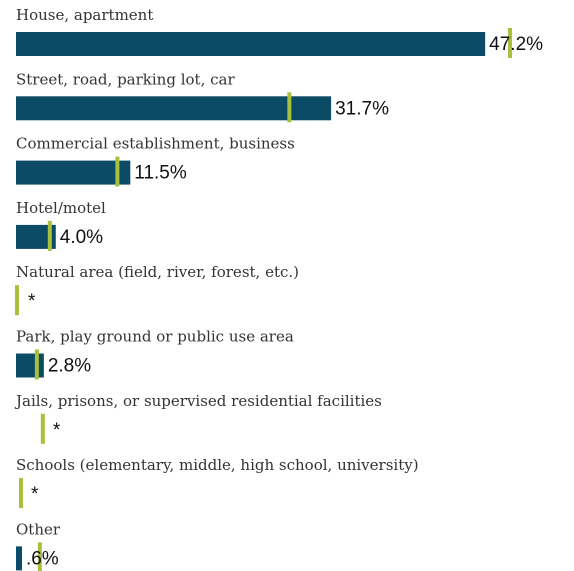 The width and height of the screenshot is (574, 571). I want to click on value-label: 31.7%, so click(362, 108).